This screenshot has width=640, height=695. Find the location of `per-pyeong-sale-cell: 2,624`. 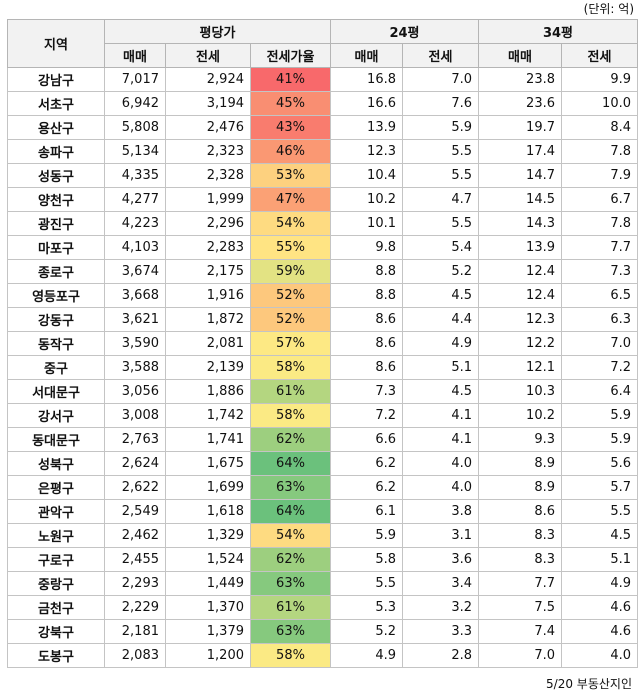

per-pyeong-sale-cell: 2,624 is located at coordinates (135, 463).